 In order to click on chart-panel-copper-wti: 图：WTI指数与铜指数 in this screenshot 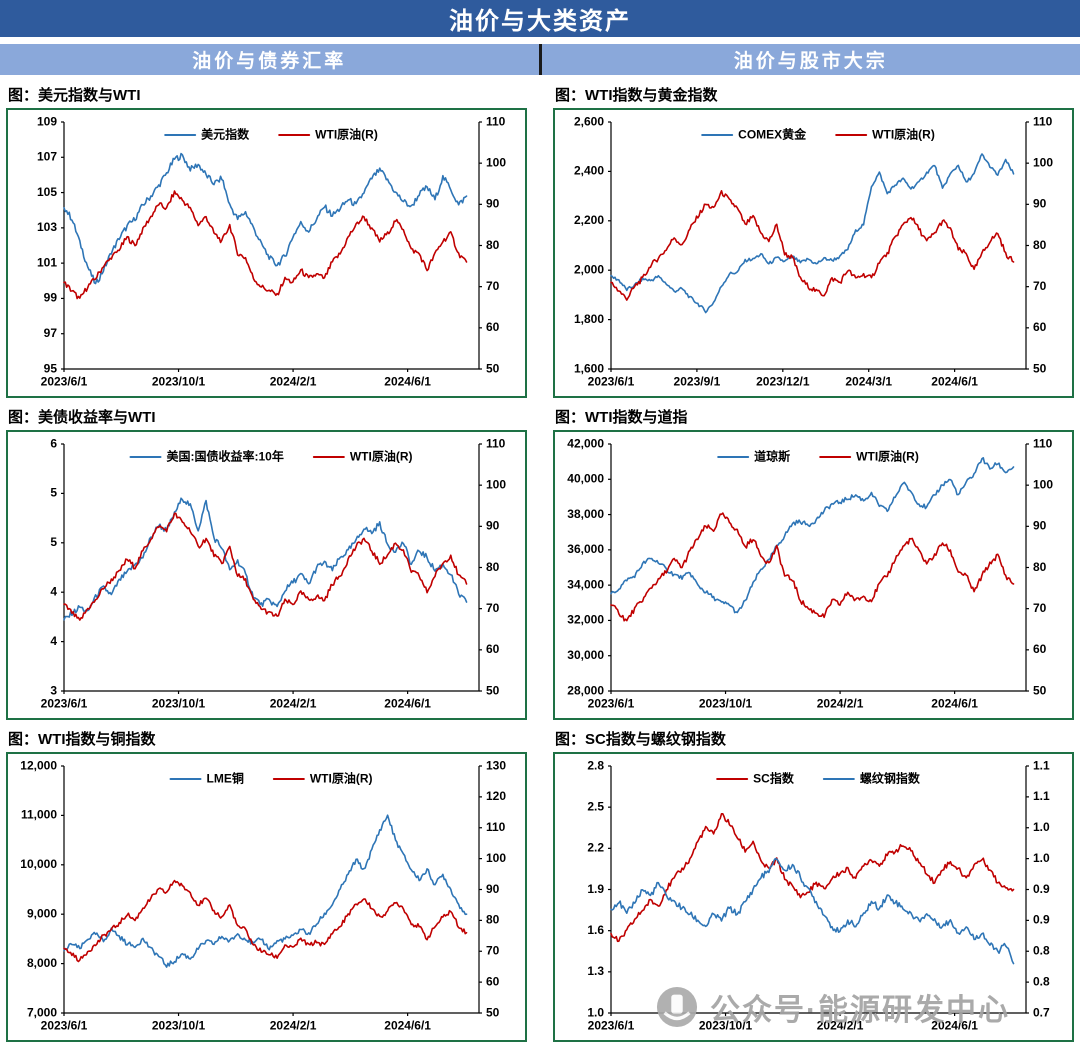, I will do `click(266, 884)`.